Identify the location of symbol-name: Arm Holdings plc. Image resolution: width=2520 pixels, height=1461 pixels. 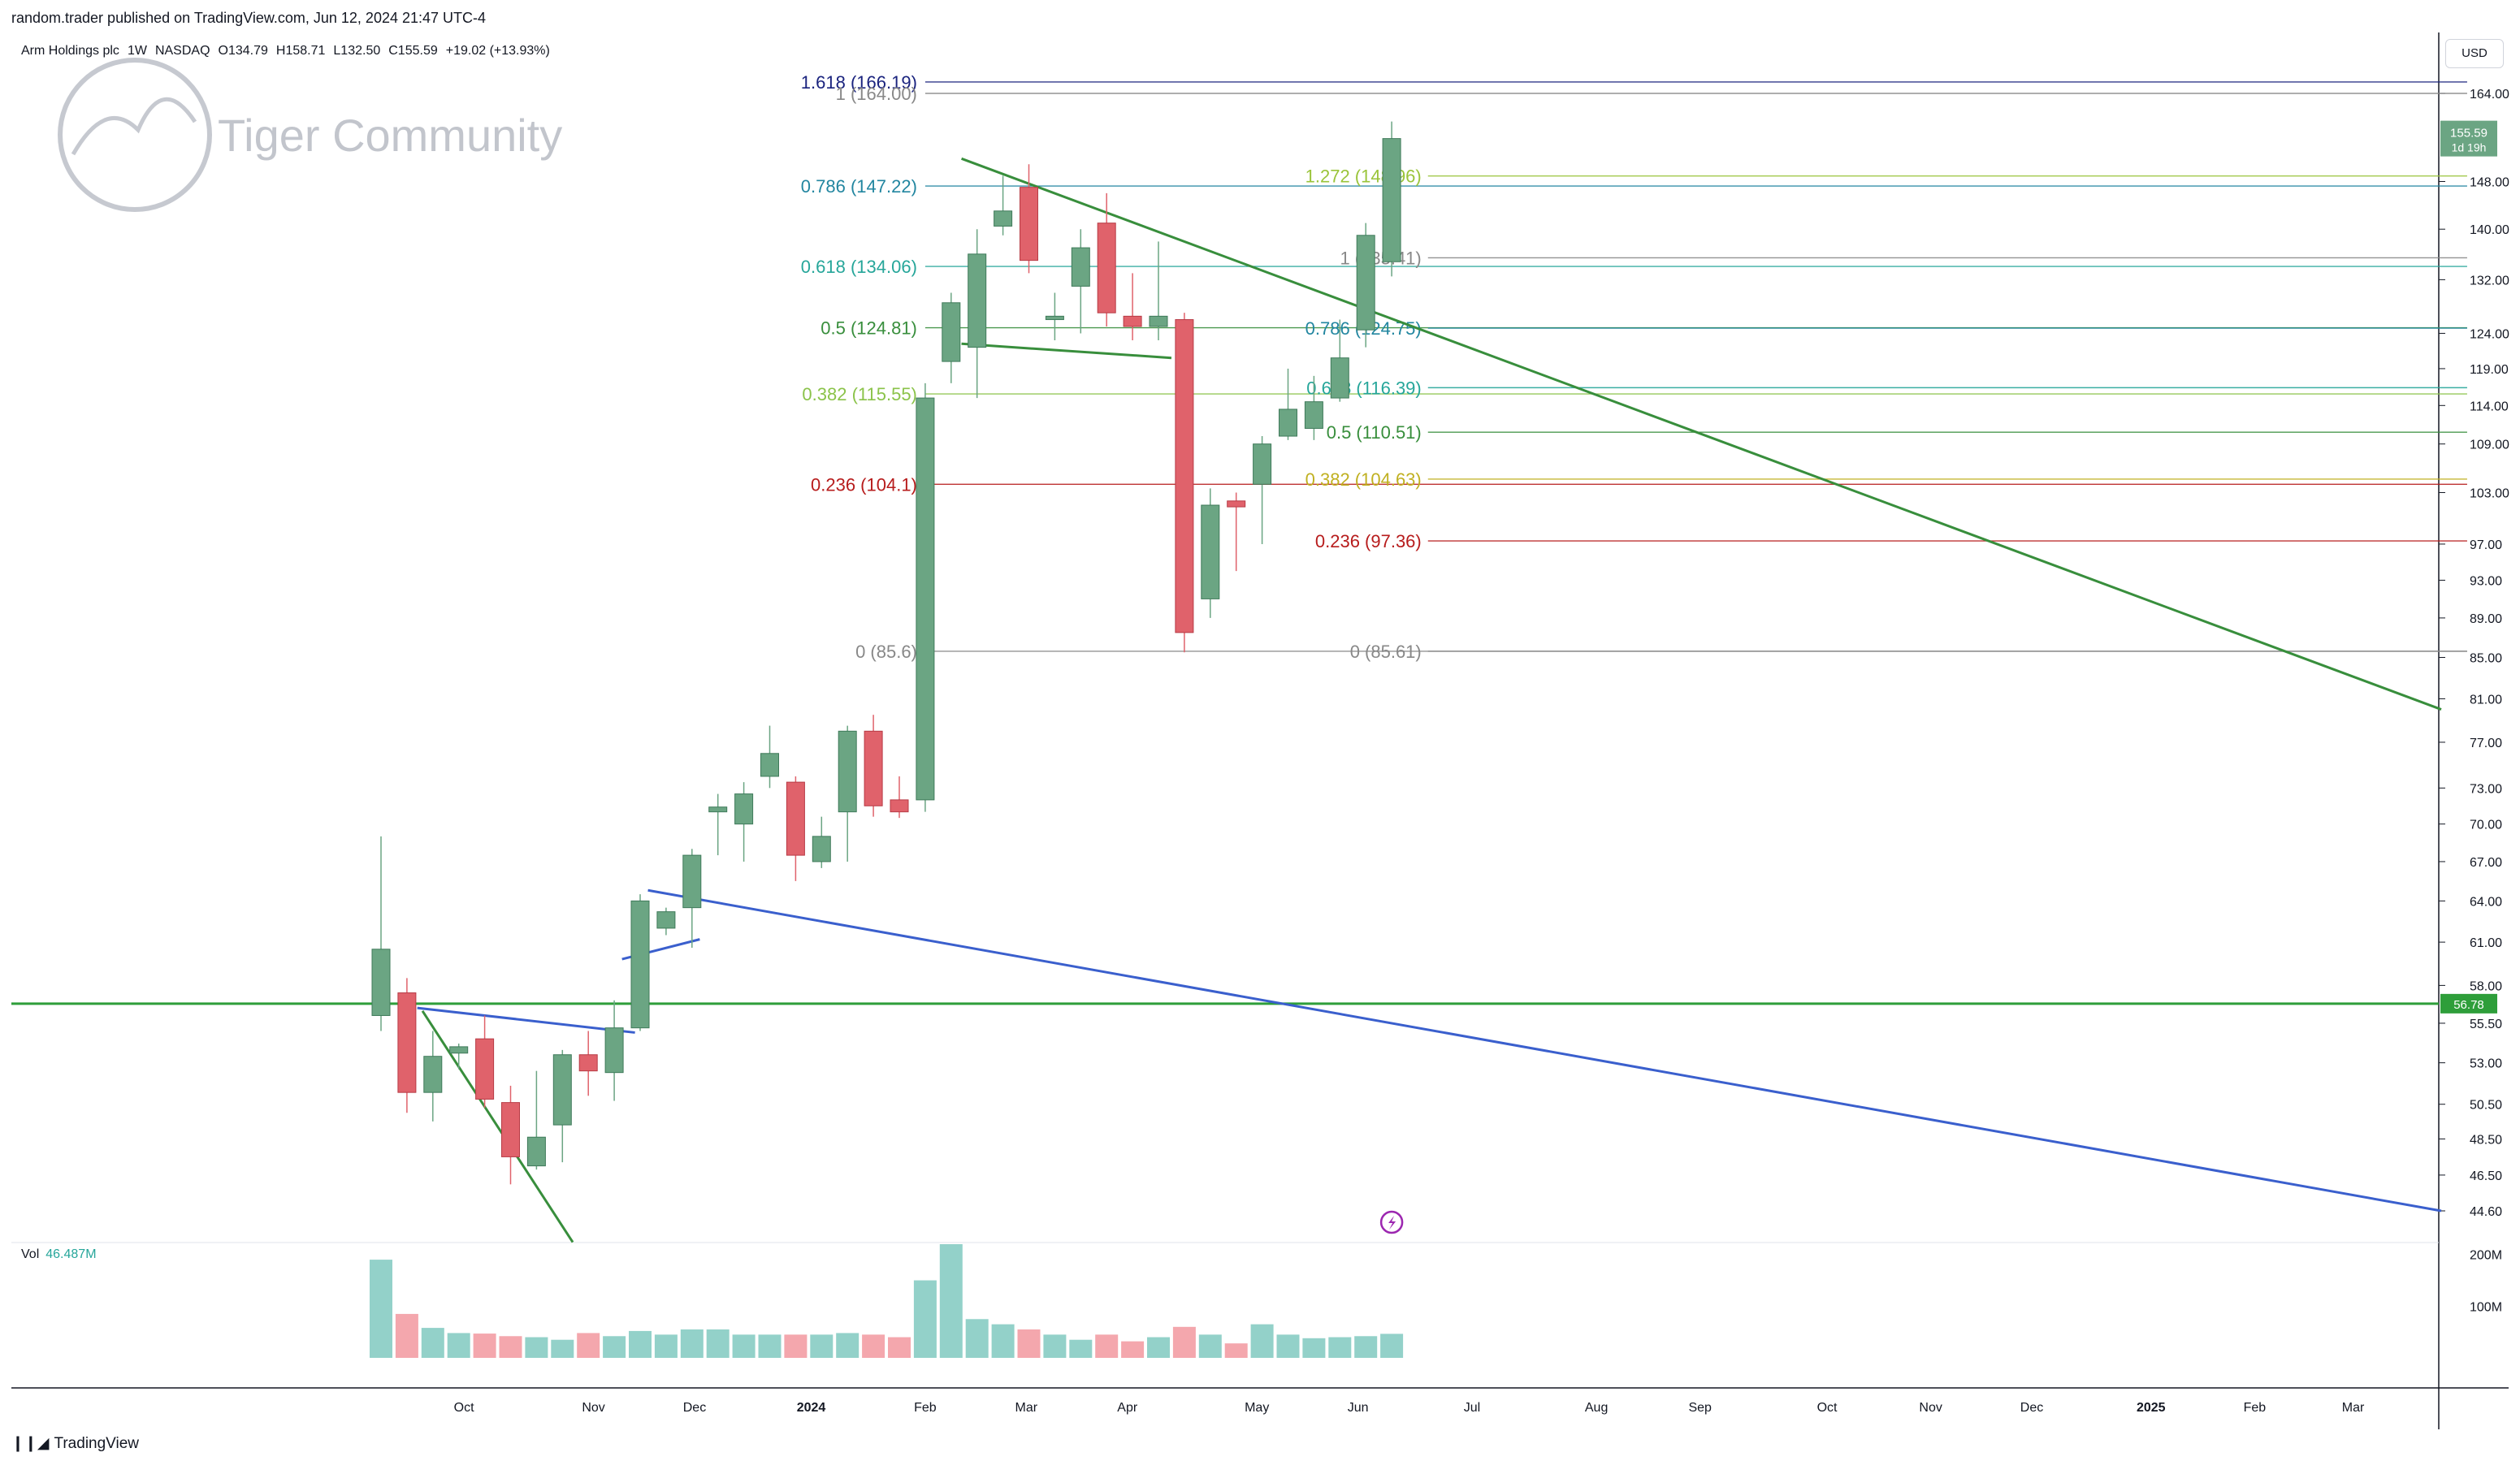
(70, 51).